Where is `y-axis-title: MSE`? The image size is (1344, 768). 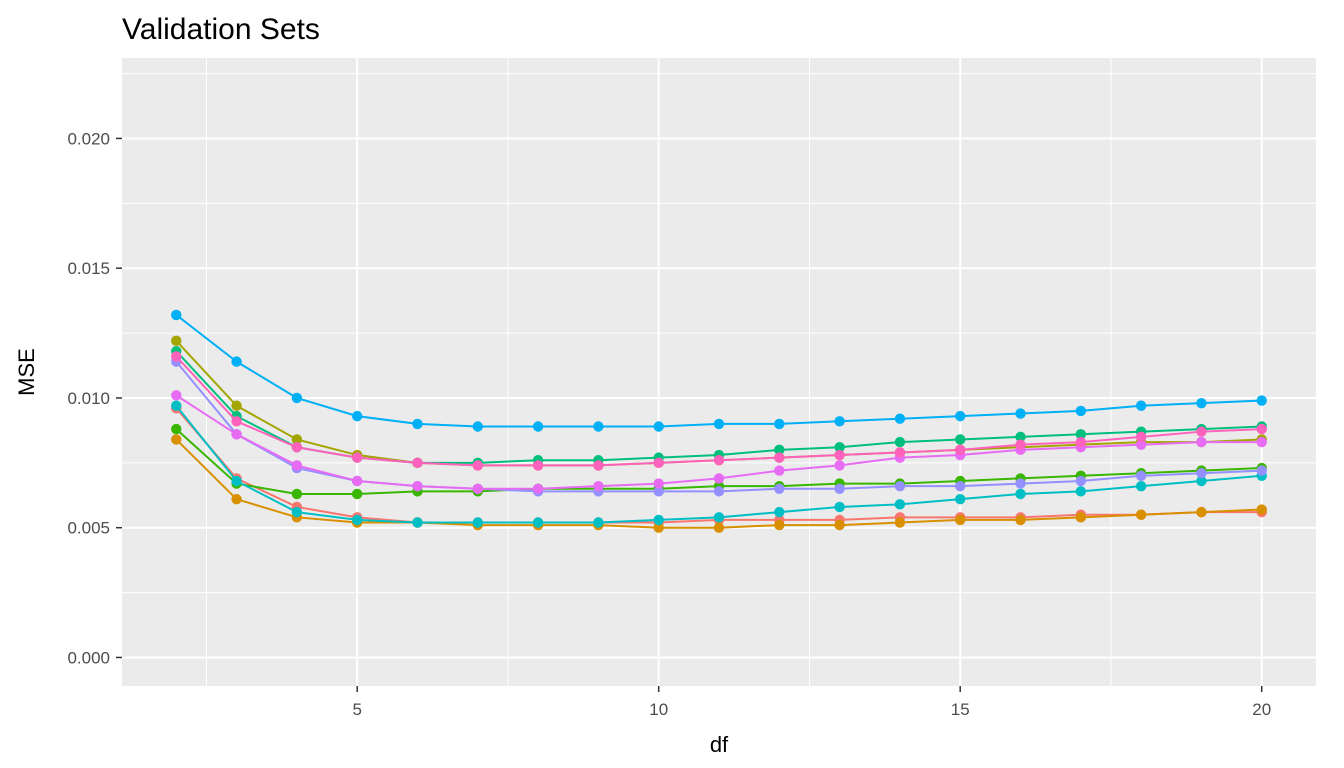
y-axis-title: MSE is located at coordinates (26, 372).